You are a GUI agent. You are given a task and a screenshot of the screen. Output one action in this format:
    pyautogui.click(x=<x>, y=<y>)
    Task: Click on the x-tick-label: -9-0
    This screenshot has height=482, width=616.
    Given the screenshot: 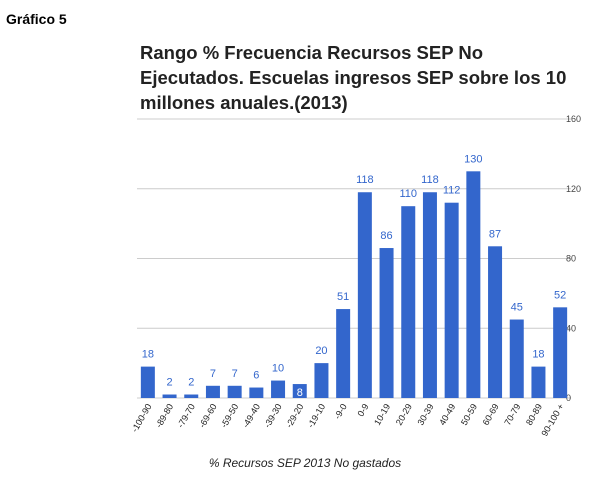 What is the action you would take?
    pyautogui.click(x=340, y=411)
    